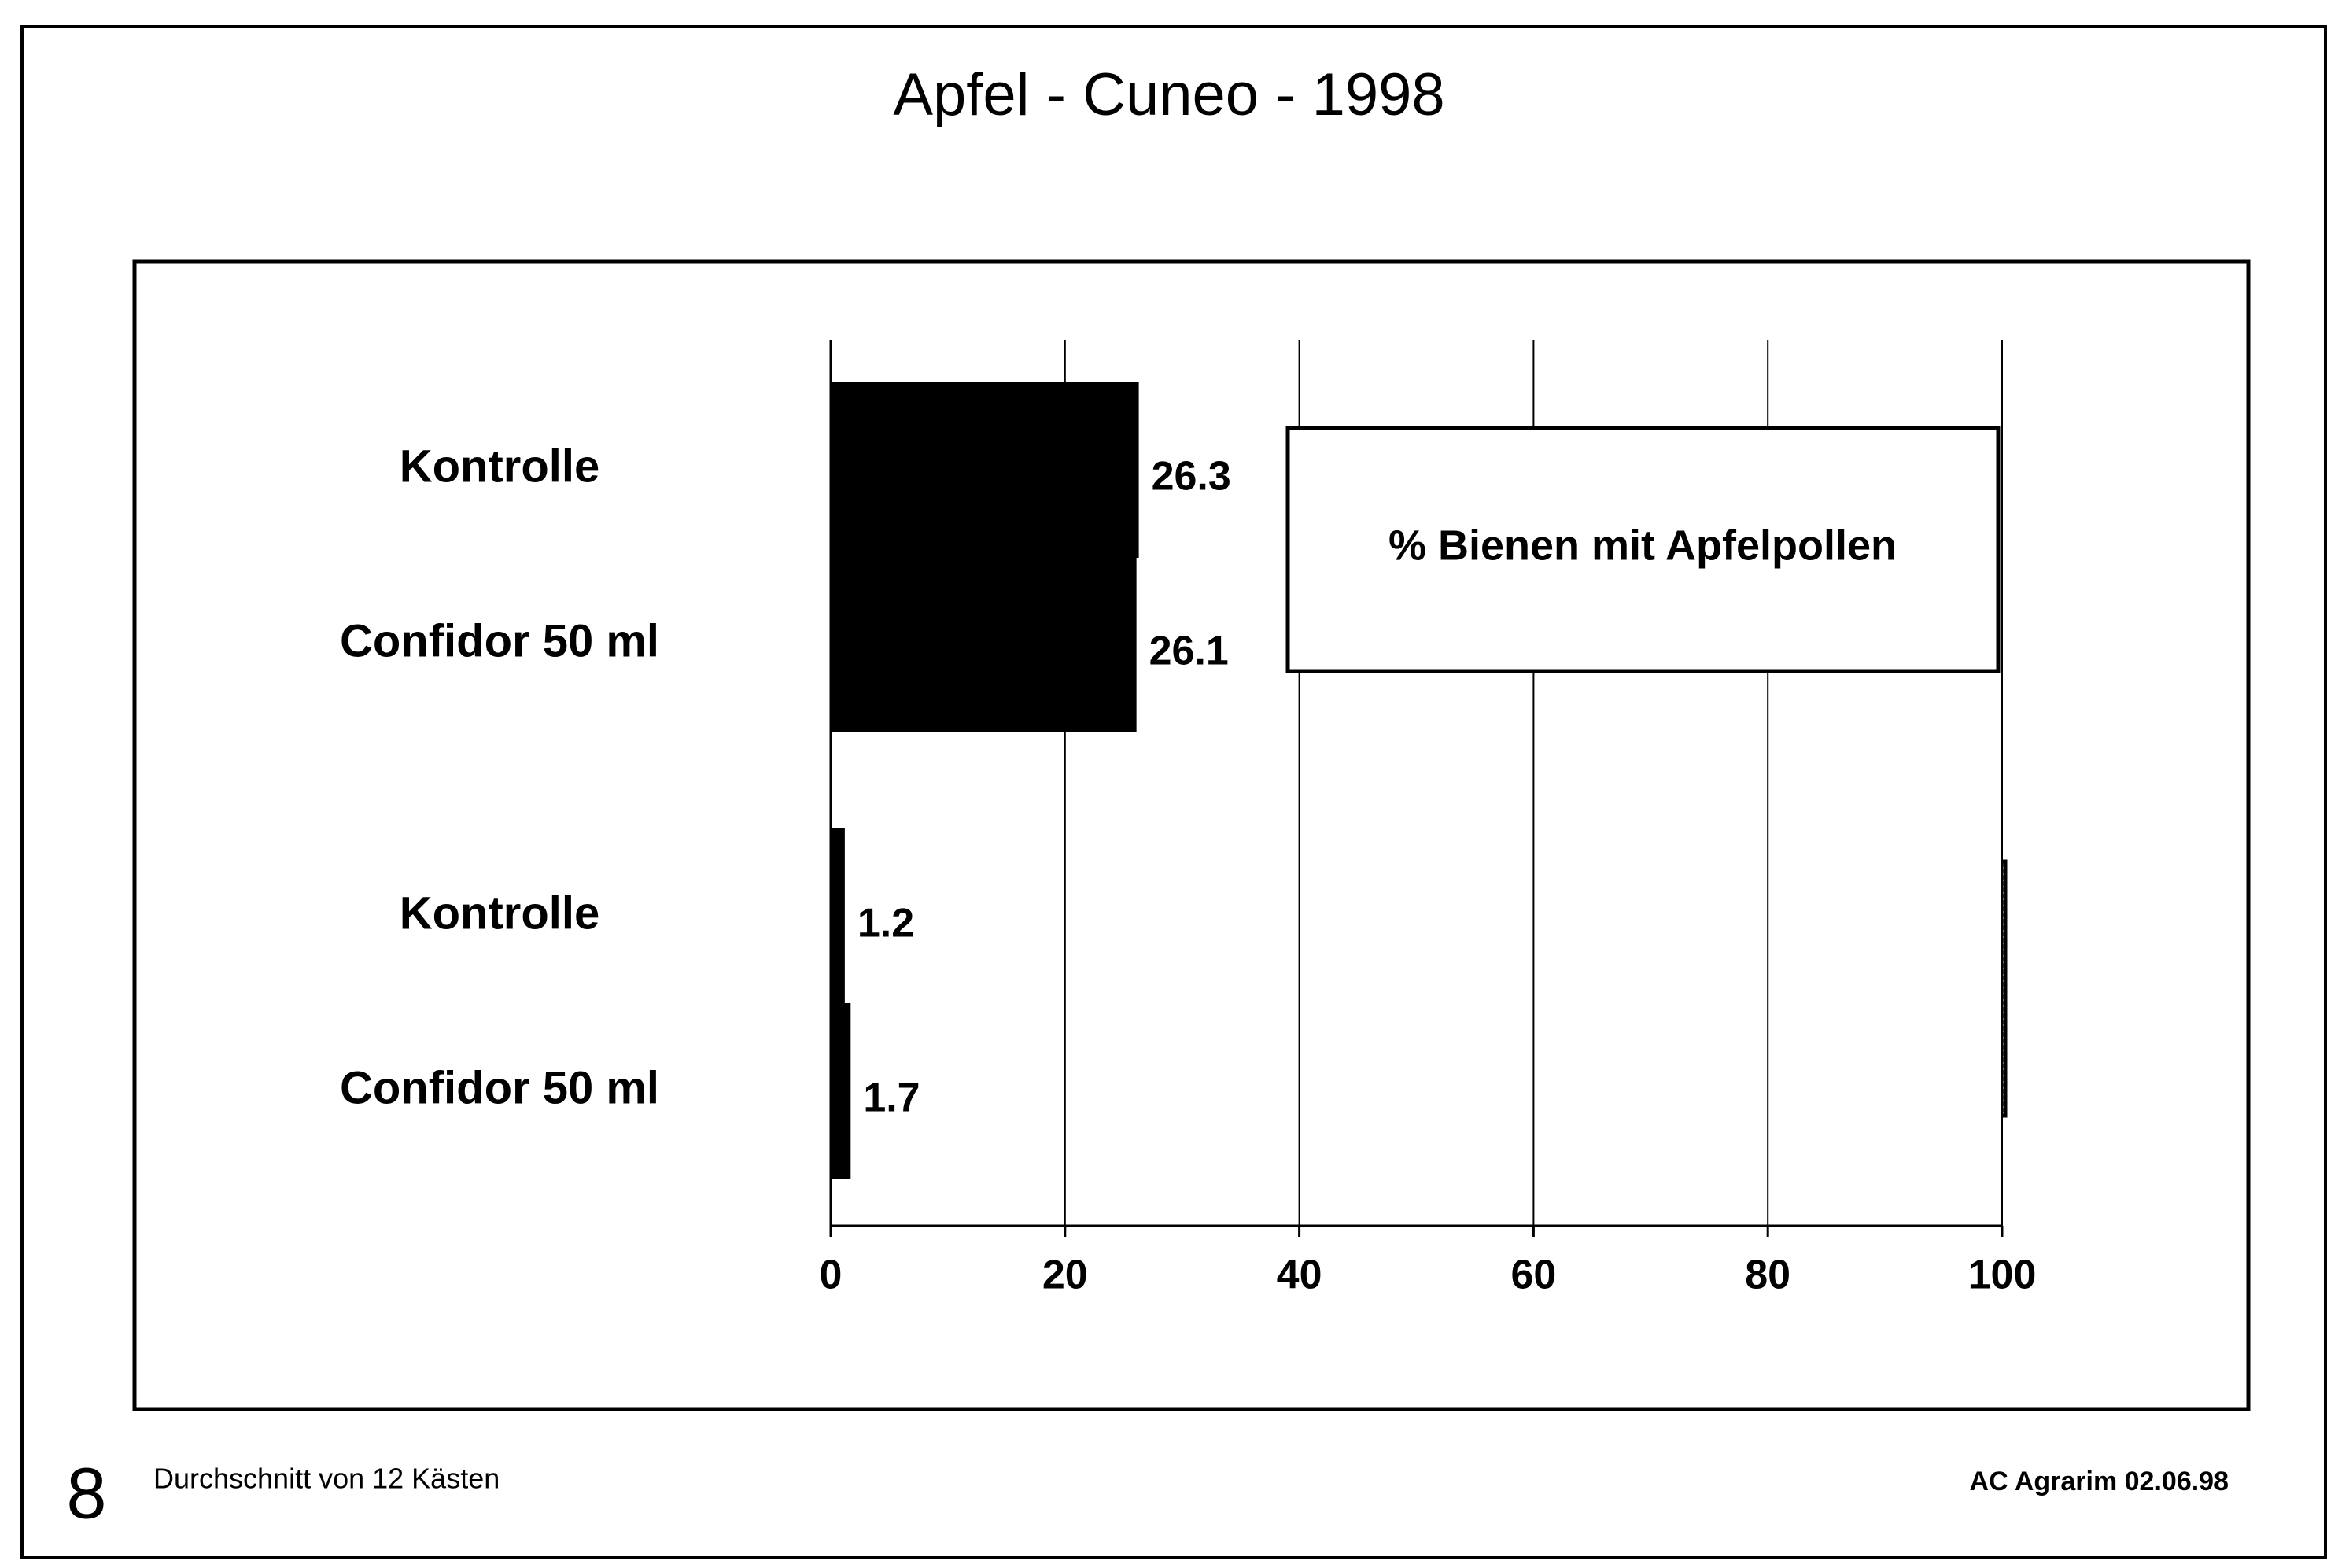 The image size is (2338, 1568). Describe the element at coordinates (326, 1479) in the screenshot. I see `footer-note: Durchschnitt von 12 Kästen` at that location.